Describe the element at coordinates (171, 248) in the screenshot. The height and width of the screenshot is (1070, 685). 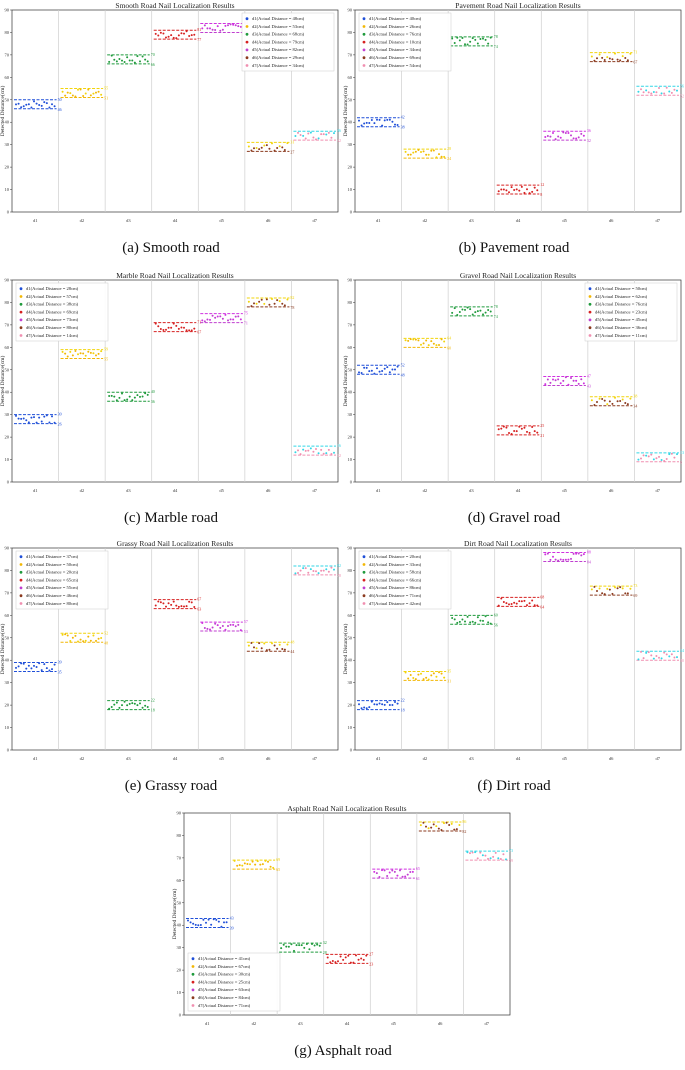
I see `caption-smooth-road: (a) Smooth road` at that location.